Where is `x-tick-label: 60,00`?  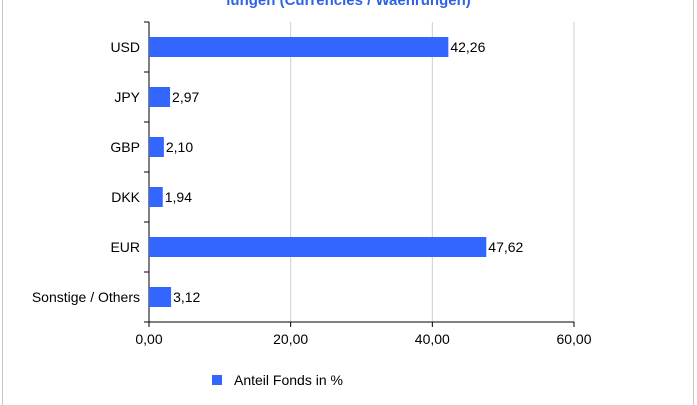
x-tick-label: 60,00 is located at coordinates (573, 339).